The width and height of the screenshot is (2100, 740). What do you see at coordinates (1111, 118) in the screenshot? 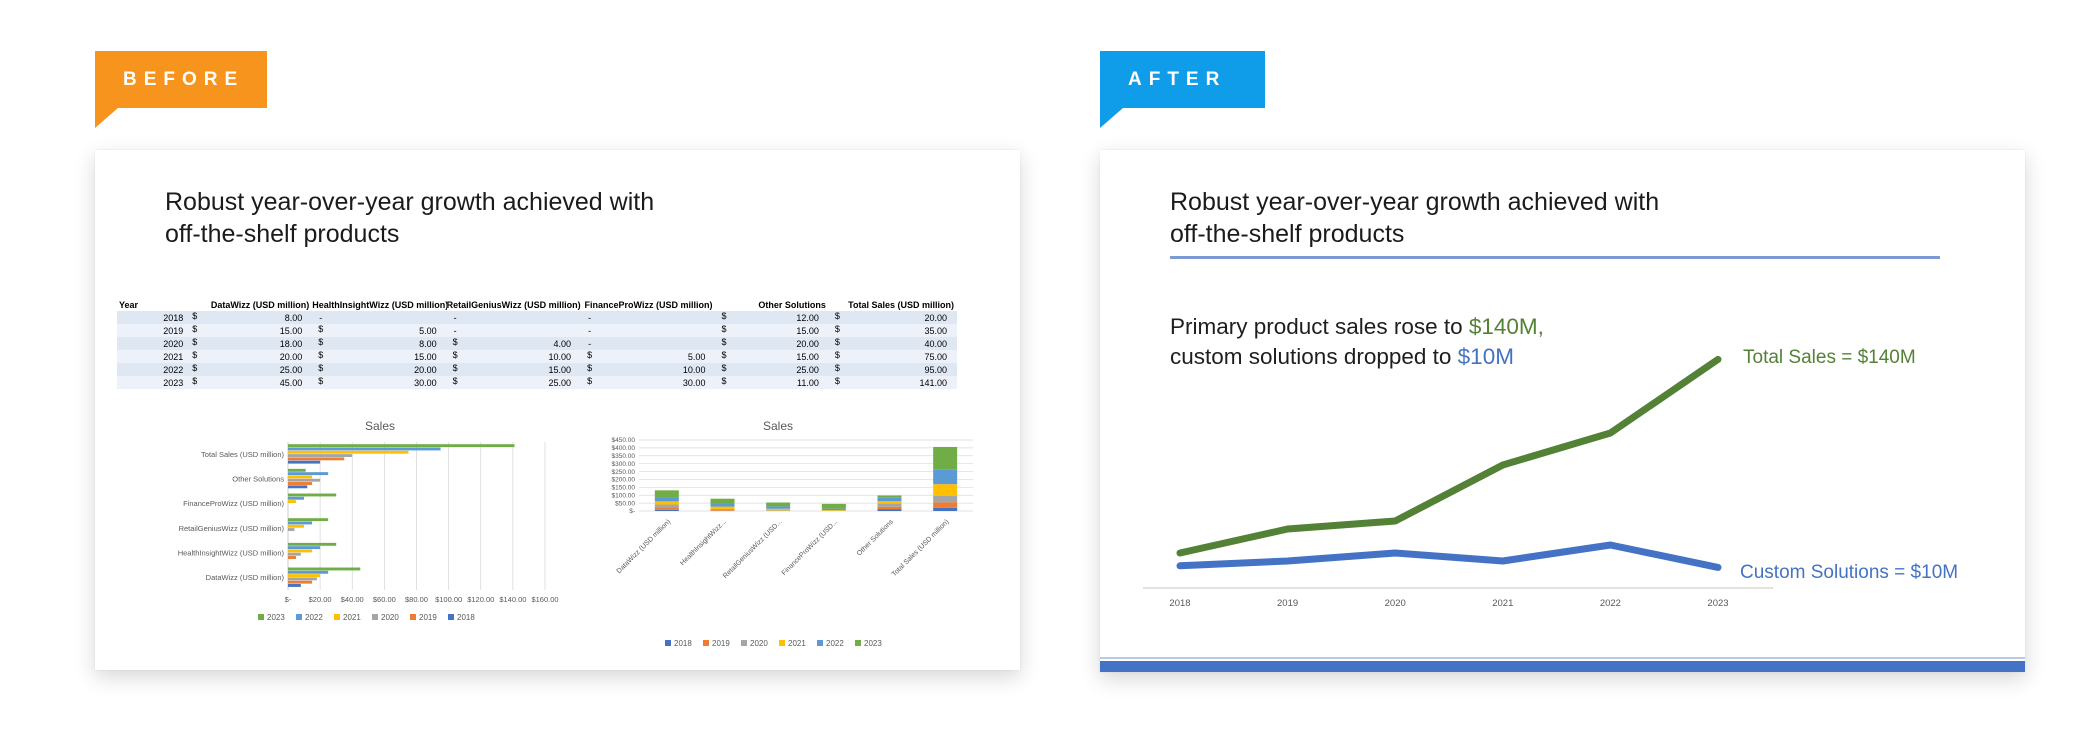
I see `after-badge-tail` at bounding box center [1111, 118].